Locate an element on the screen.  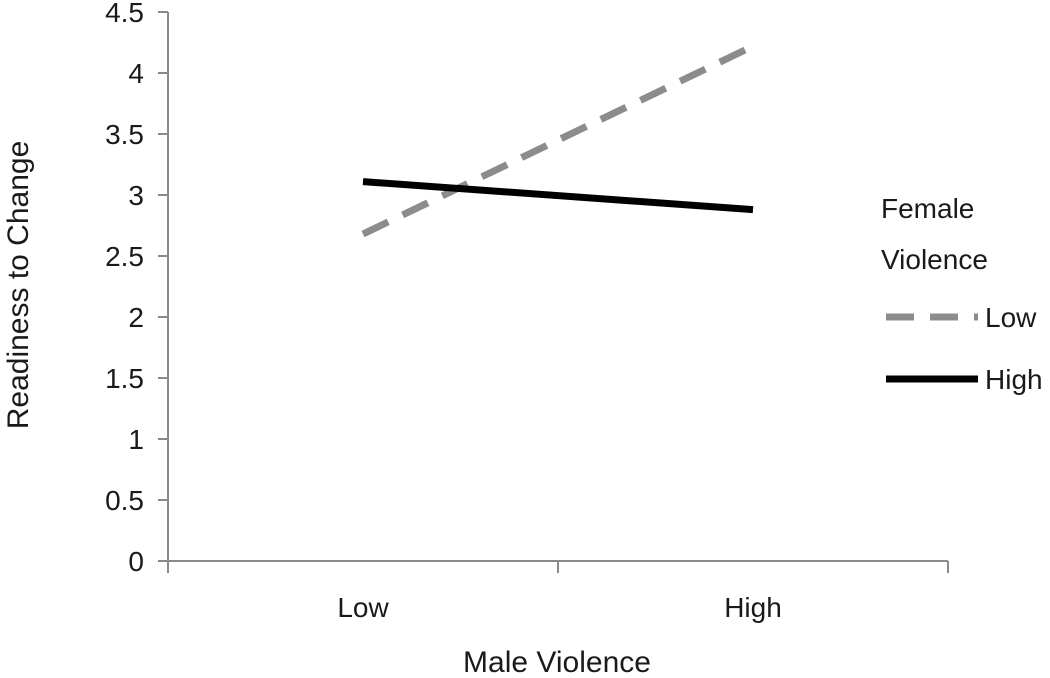
y-tick-label: 4 is located at coordinates (136, 73).